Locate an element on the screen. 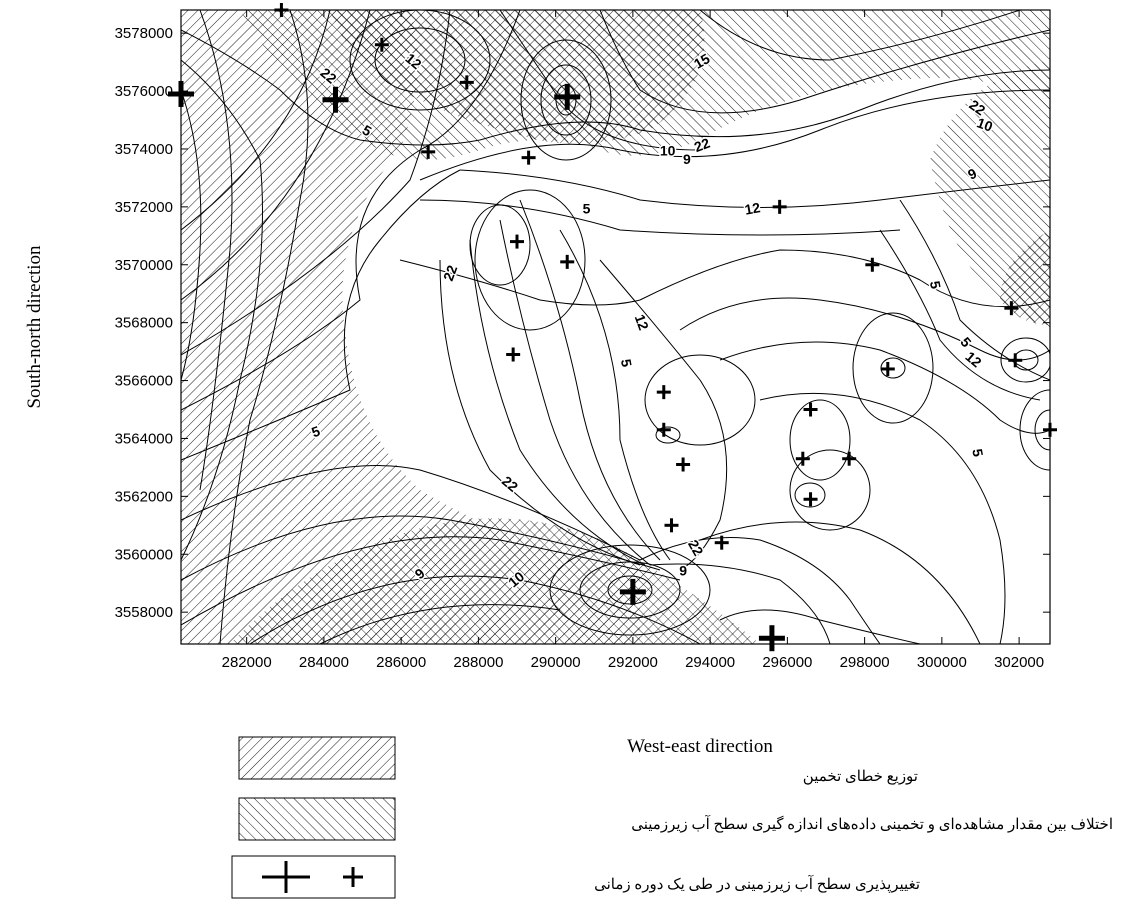 The height and width of the screenshot is (904, 1127). x-tick-label: 302000 is located at coordinates (1019, 662).